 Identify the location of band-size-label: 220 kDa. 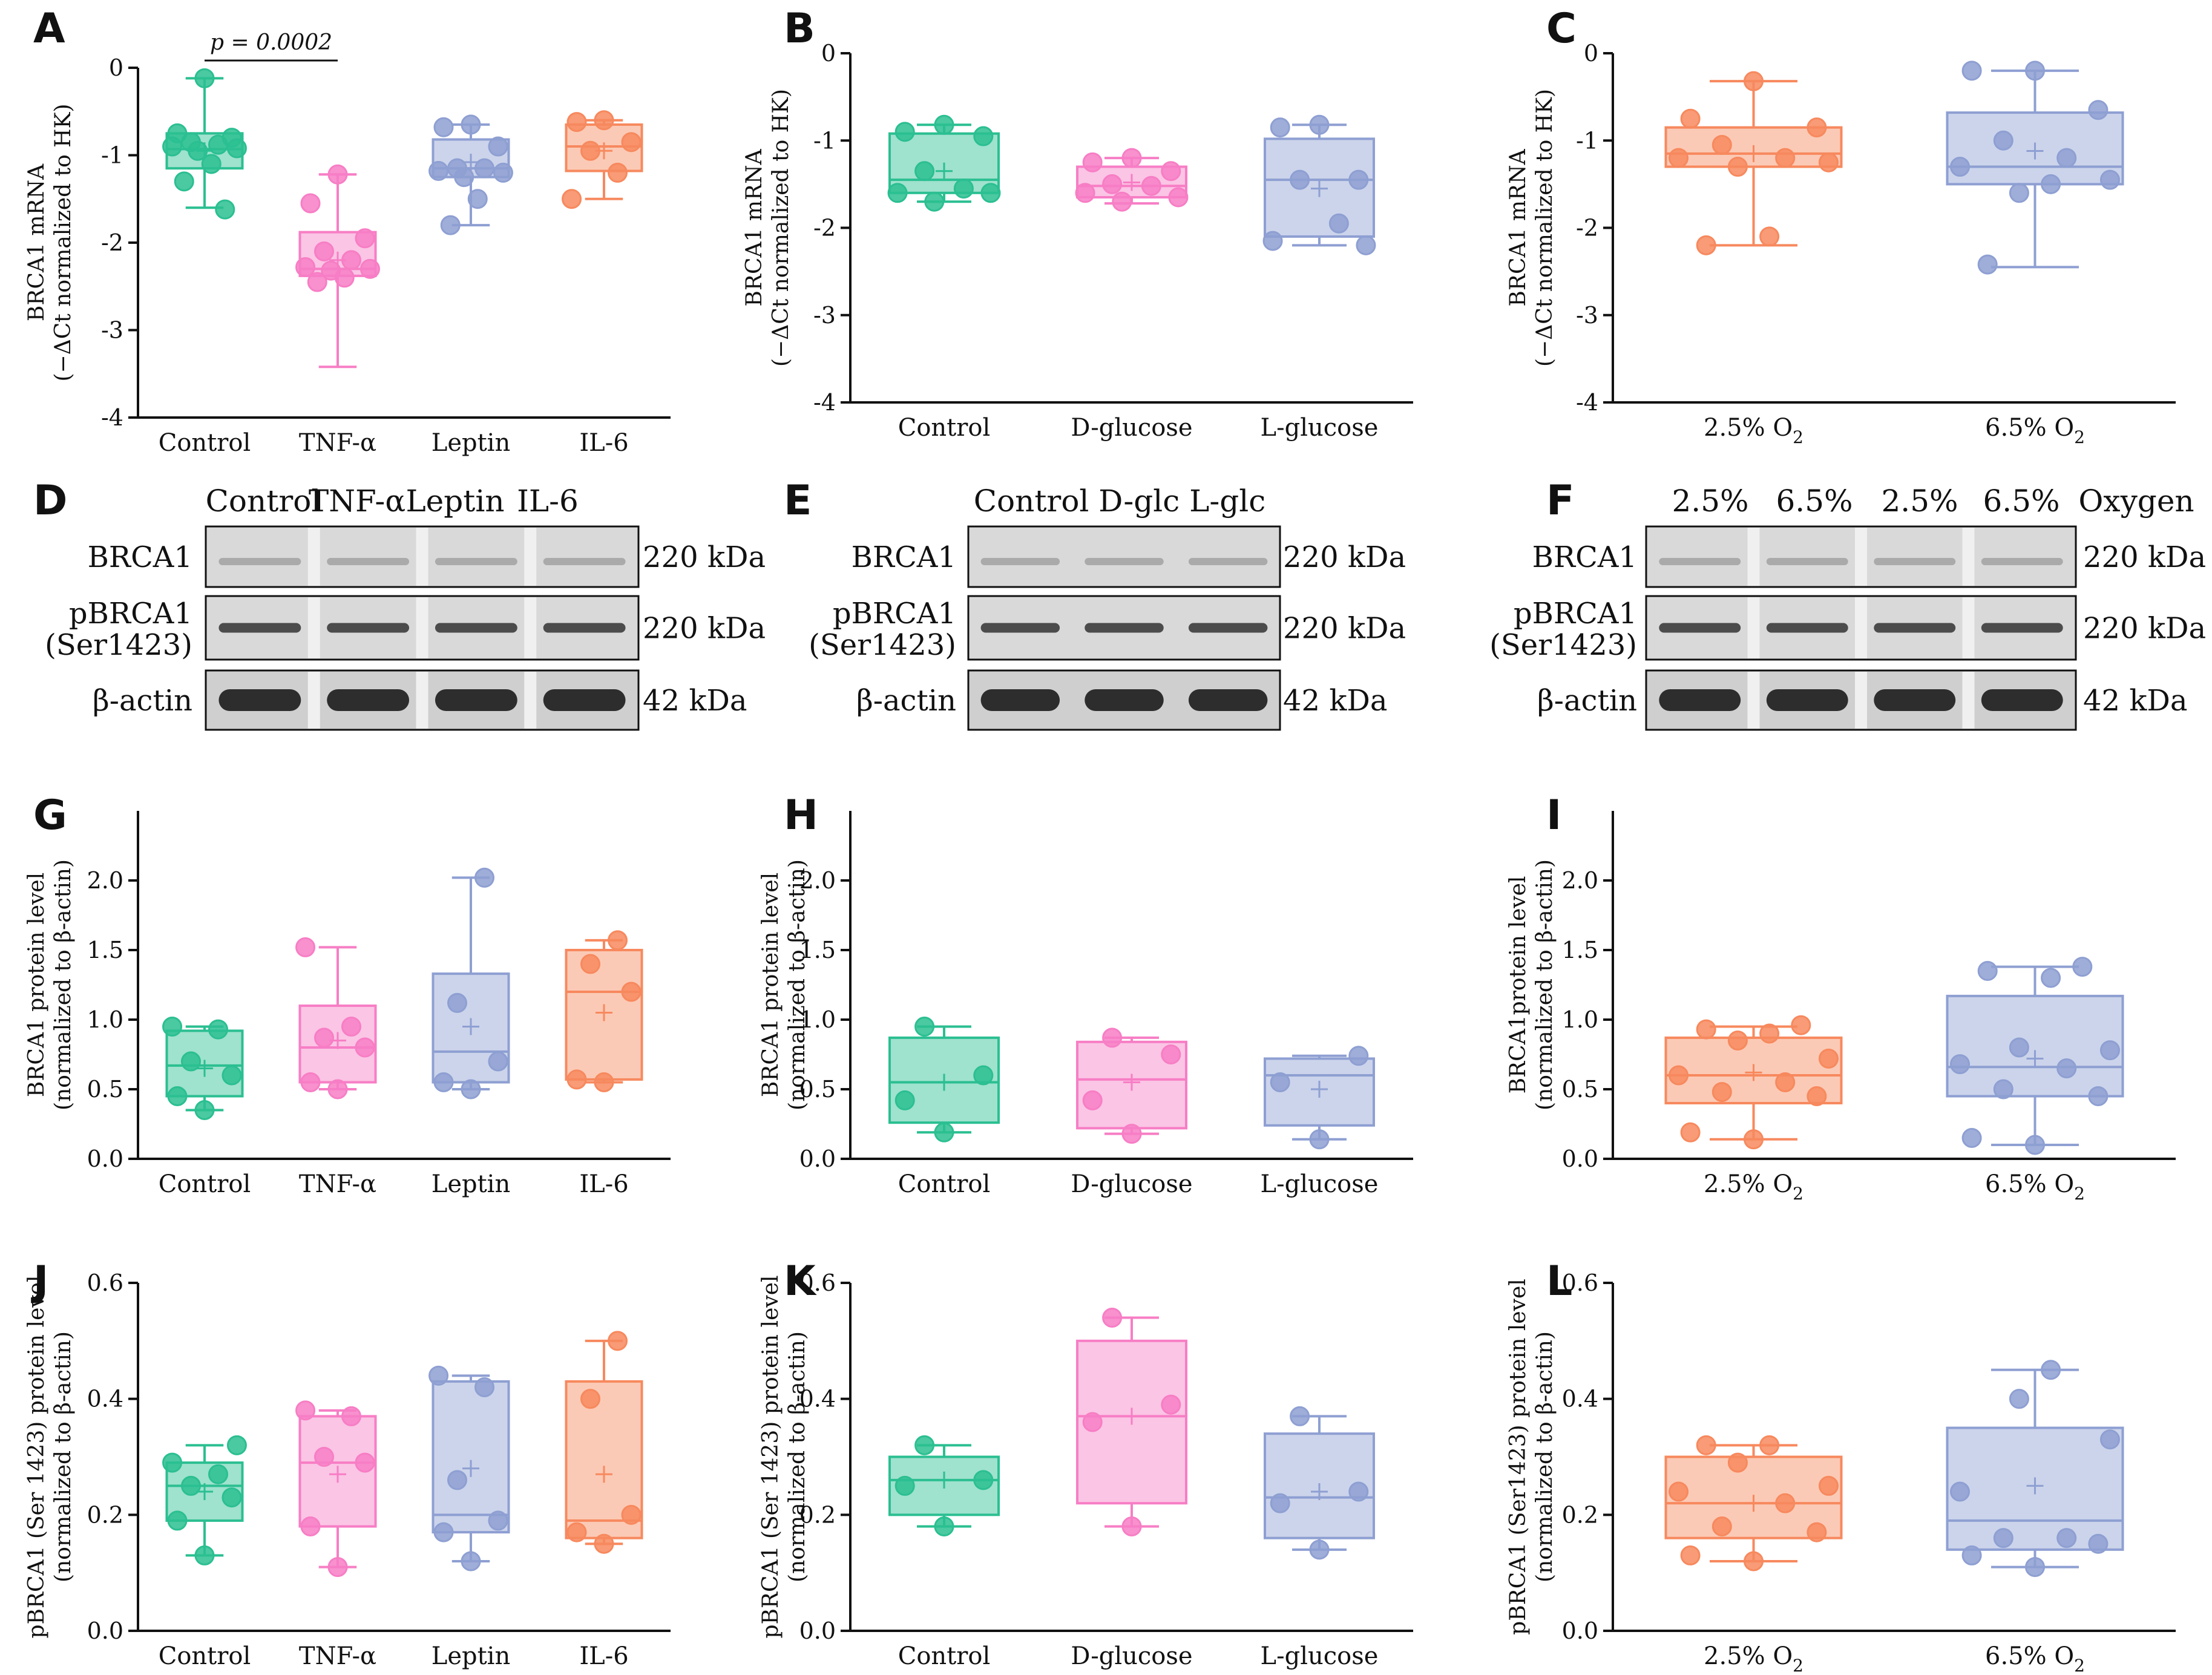
(2144, 557).